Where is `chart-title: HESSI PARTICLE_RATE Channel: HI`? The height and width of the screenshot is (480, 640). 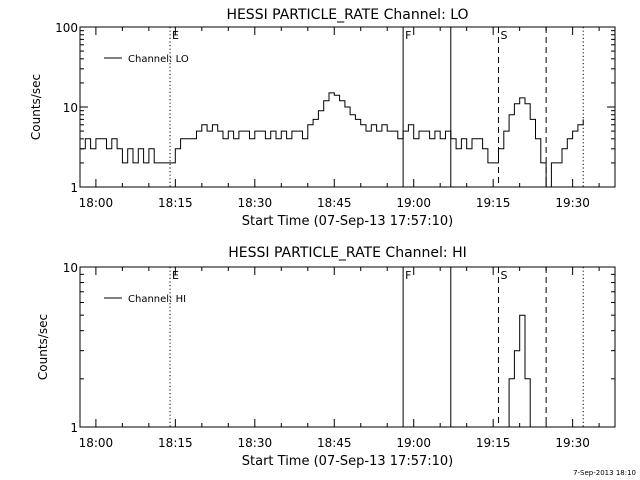
chart-title: HESSI PARTICLE_RATE Channel: HI is located at coordinates (347, 253).